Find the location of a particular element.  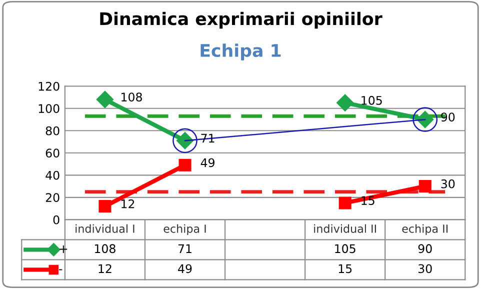

x-tick-label: echipa I is located at coordinates (185, 230).